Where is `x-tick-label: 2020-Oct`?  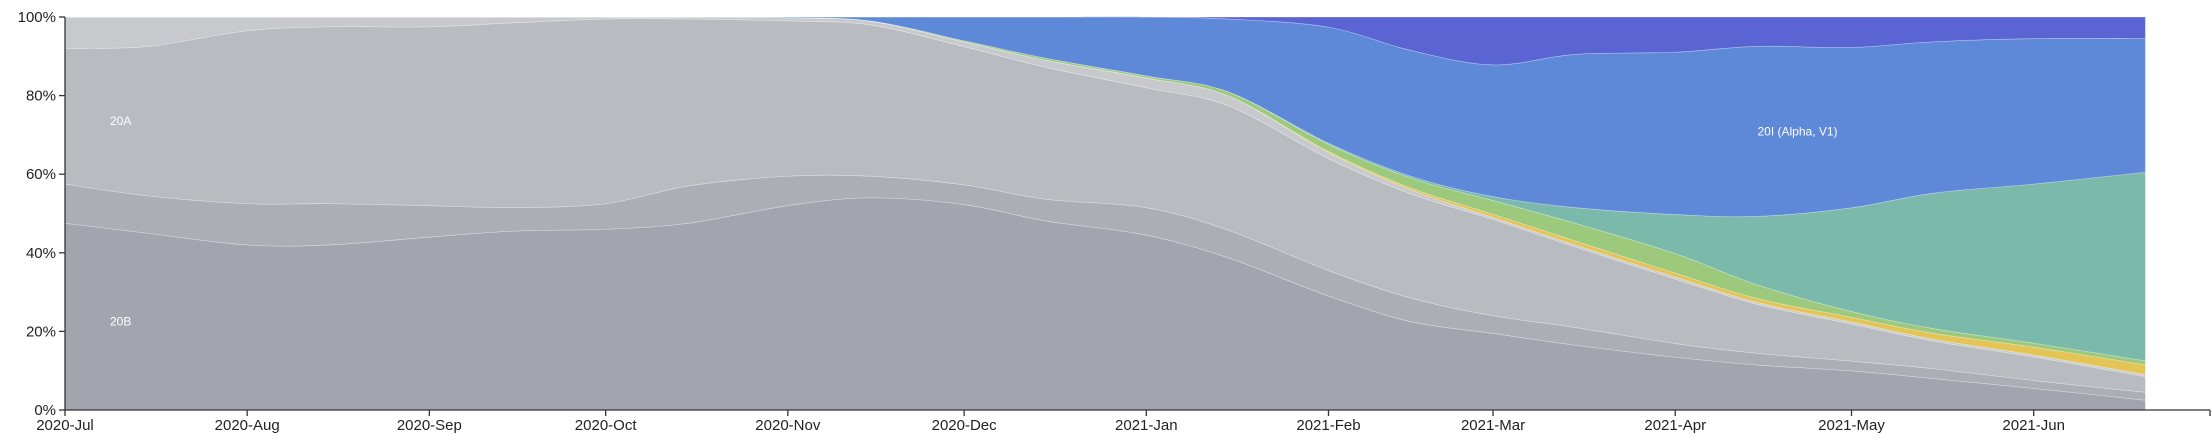
x-tick-label: 2020-Oct is located at coordinates (606, 425).